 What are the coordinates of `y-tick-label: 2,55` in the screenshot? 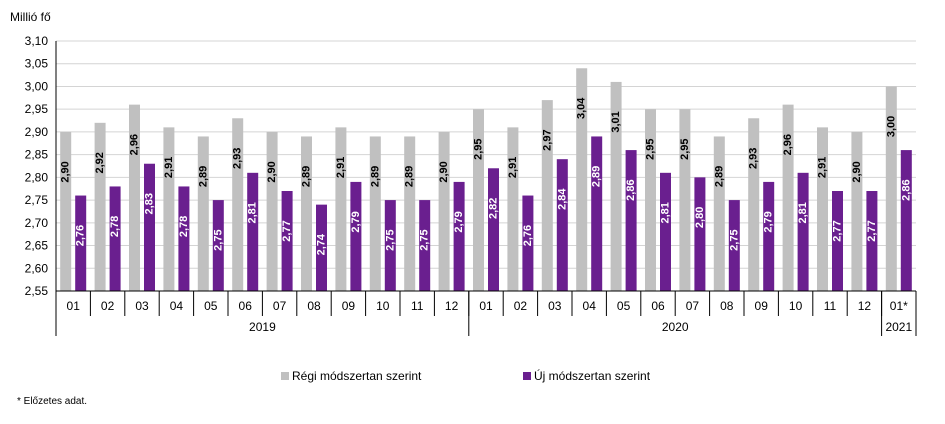 It's located at (37, 291).